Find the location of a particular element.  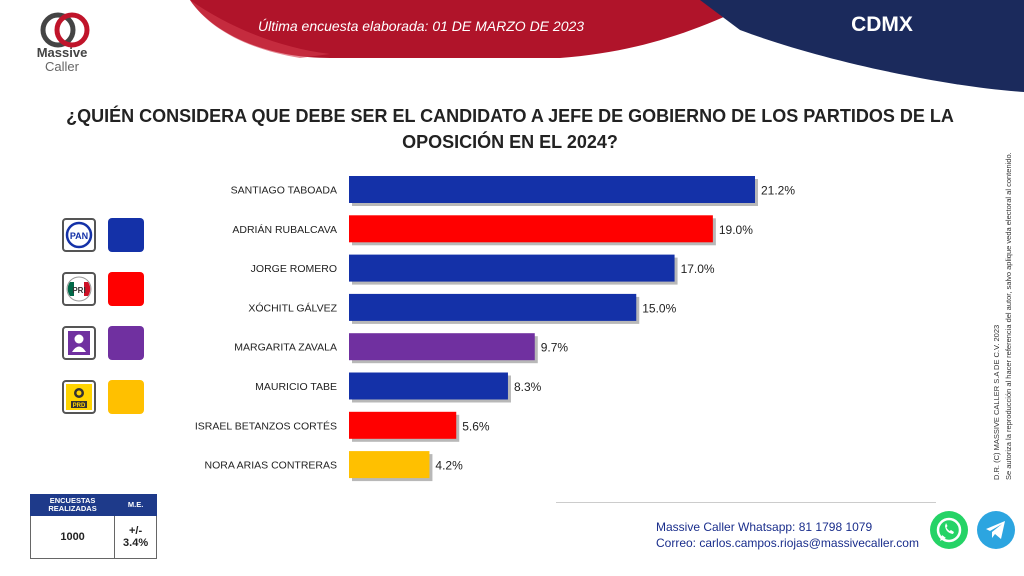

whatsapp-icon is located at coordinates (949, 530).